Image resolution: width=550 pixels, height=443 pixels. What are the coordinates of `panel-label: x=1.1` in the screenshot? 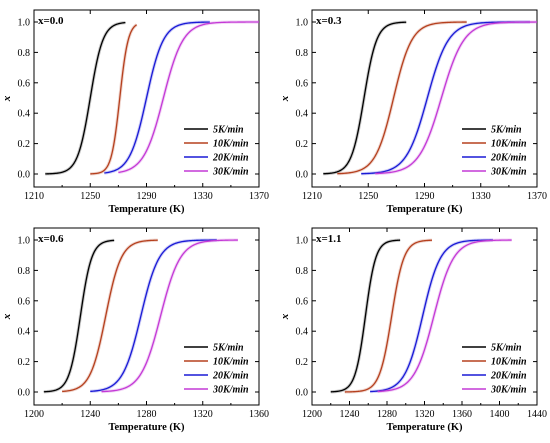 It's located at (329, 239).